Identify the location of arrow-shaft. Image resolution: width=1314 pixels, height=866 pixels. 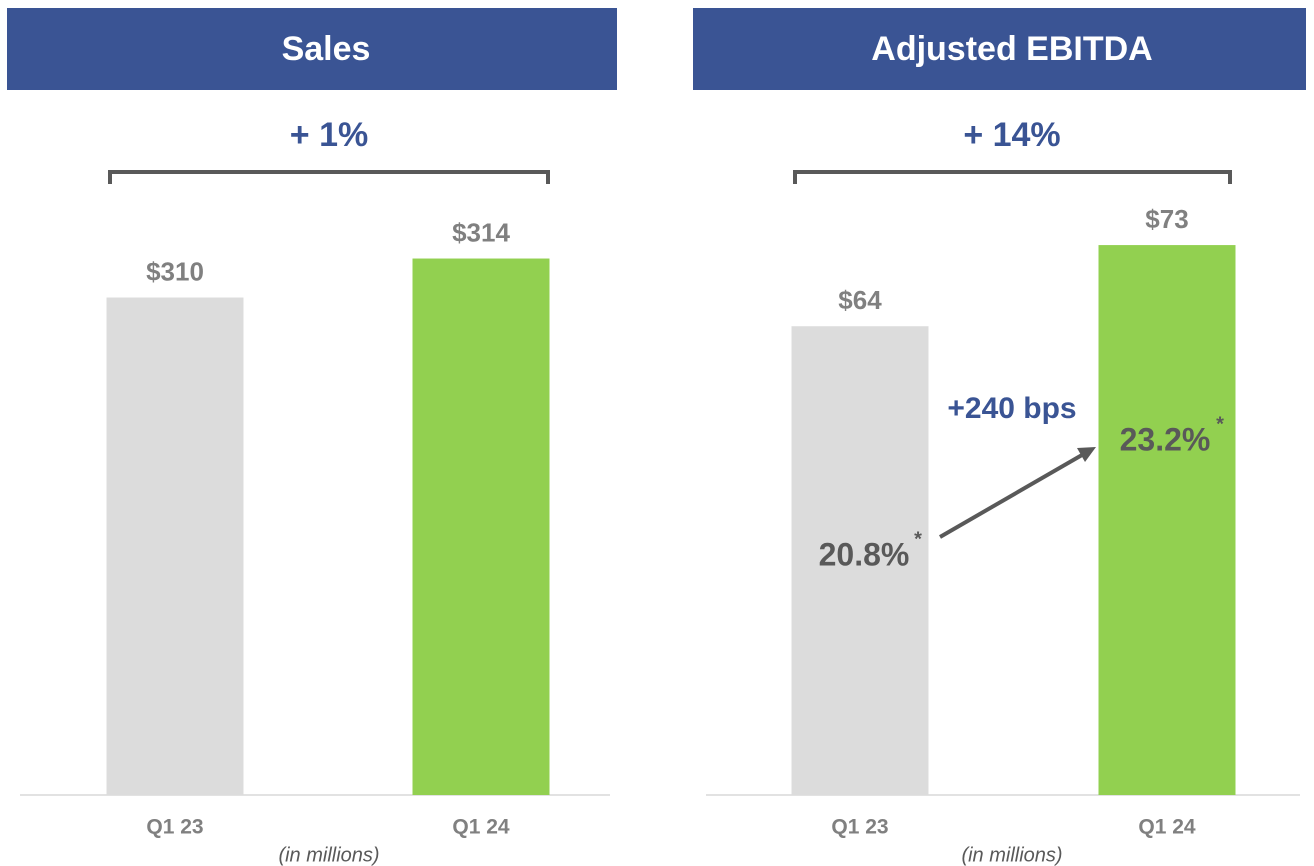
(1011, 496).